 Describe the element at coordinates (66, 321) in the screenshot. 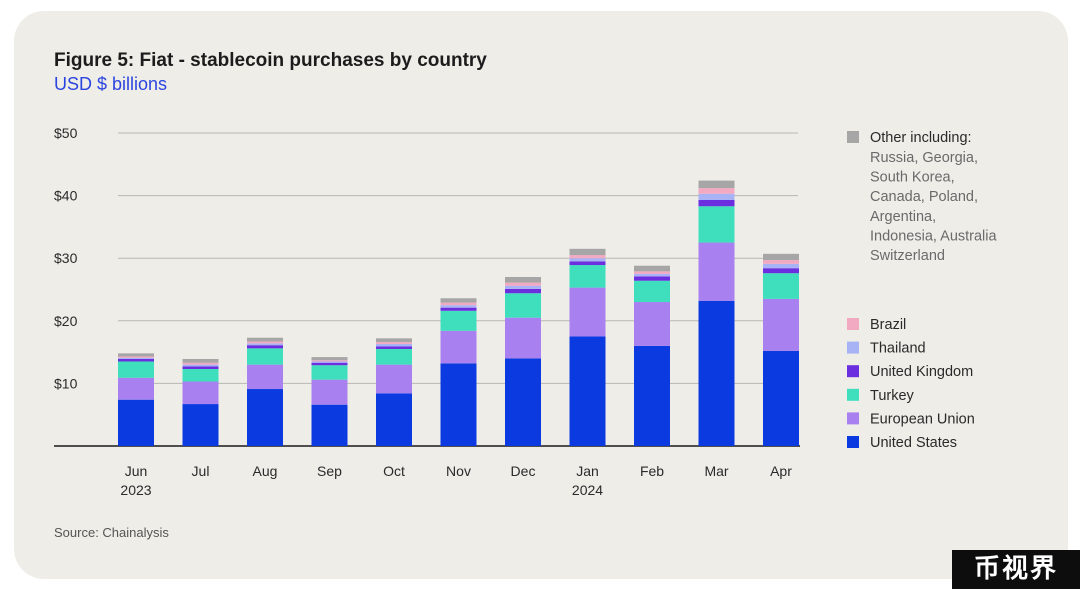

I see `y-tick-label: $20` at that location.